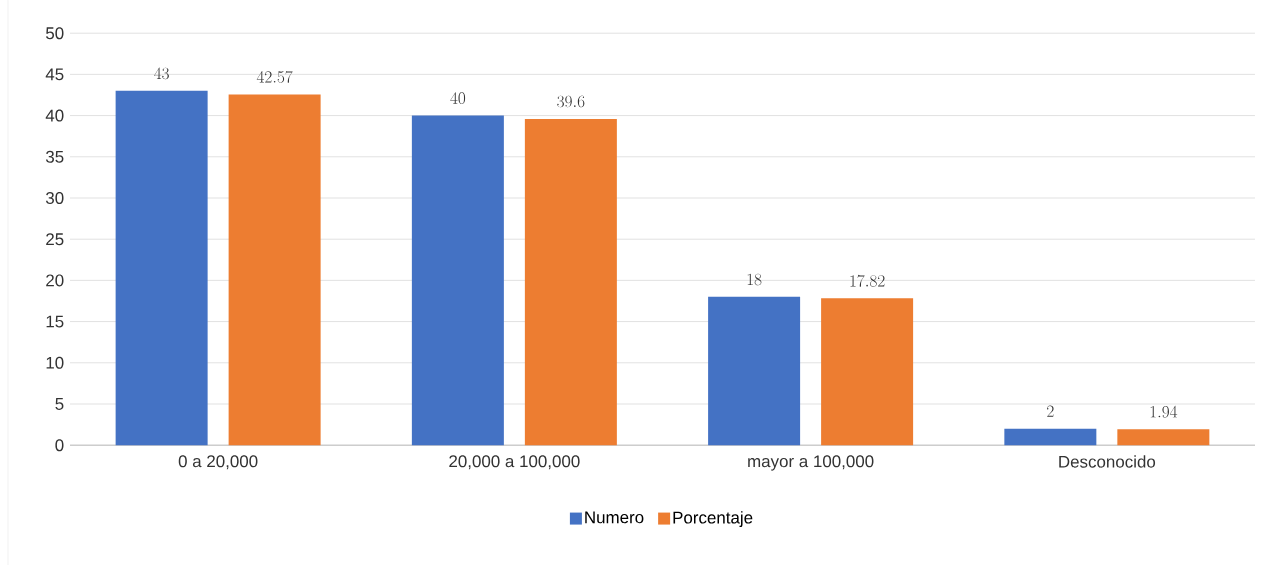 Image resolution: width=1283 pixels, height=565 pixels. What do you see at coordinates (218, 462) in the screenshot?
I see `x-tick-label: 0 a 20,000` at bounding box center [218, 462].